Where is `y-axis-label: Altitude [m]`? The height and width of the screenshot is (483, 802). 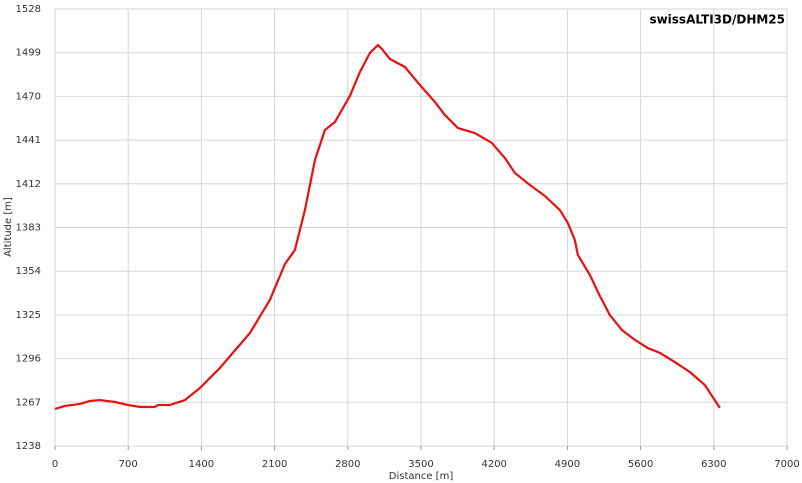
y-axis-label: Altitude [m] is located at coordinates (8, 227).